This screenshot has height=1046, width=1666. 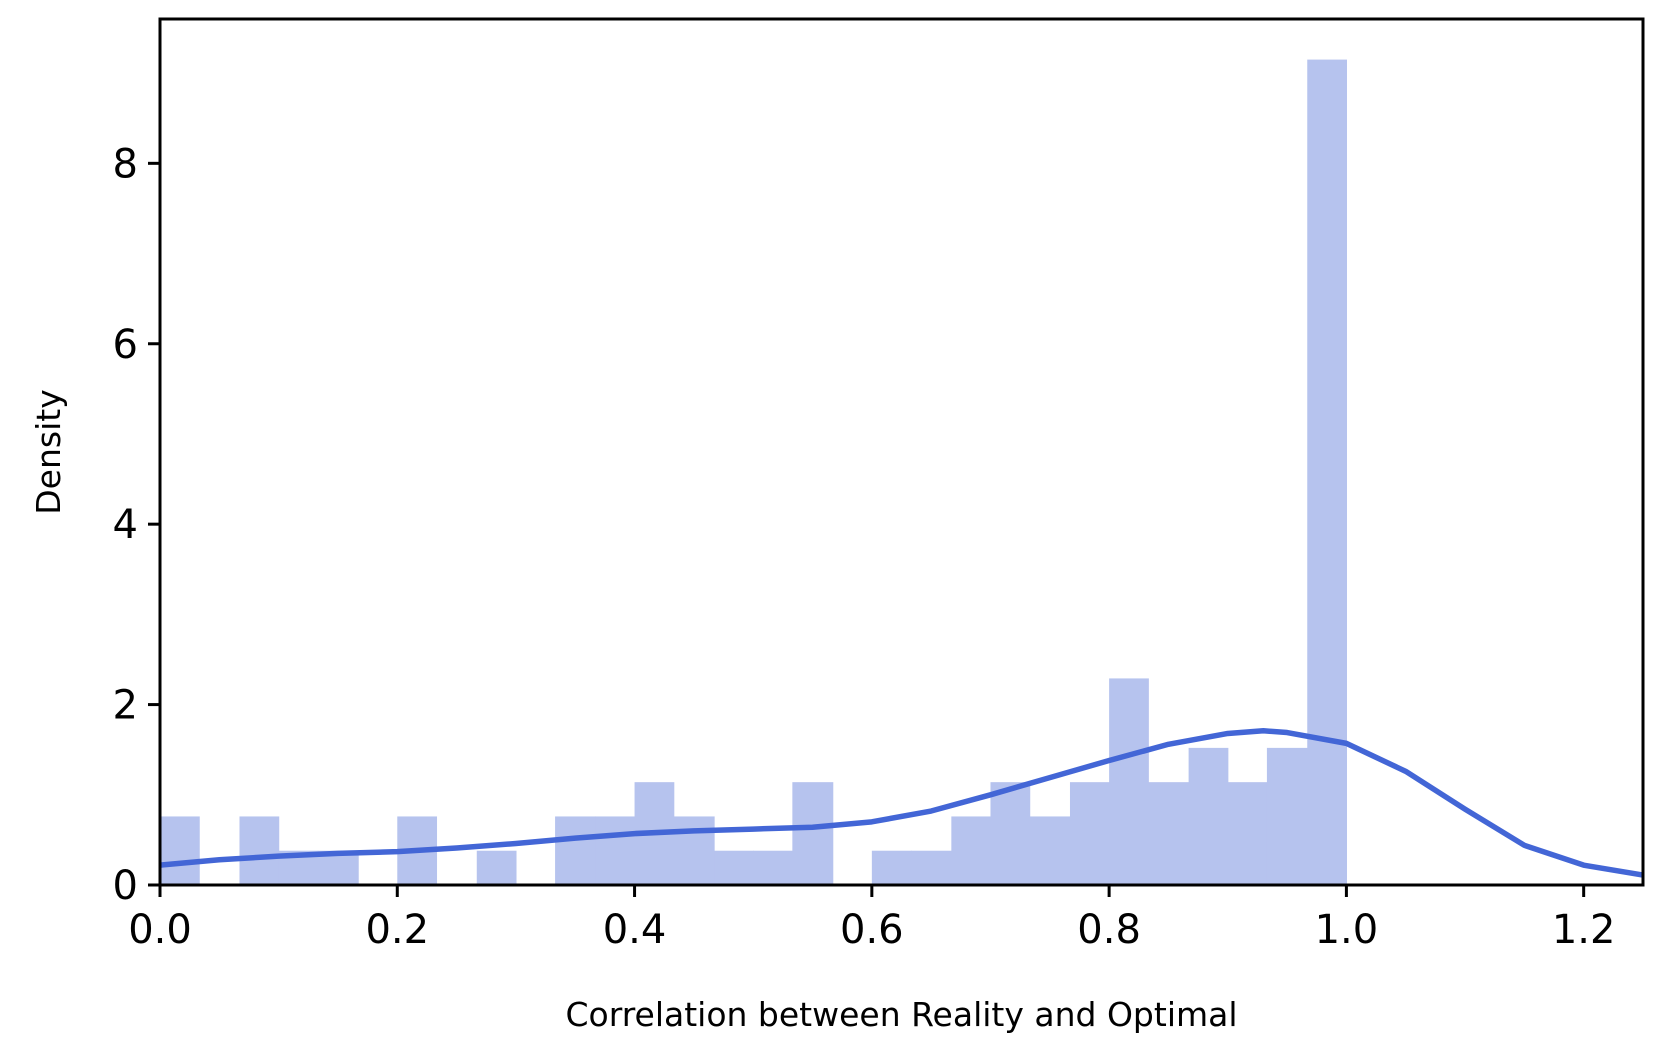 What do you see at coordinates (872, 930) in the screenshot?
I see `x-tick-label: 0.6` at bounding box center [872, 930].